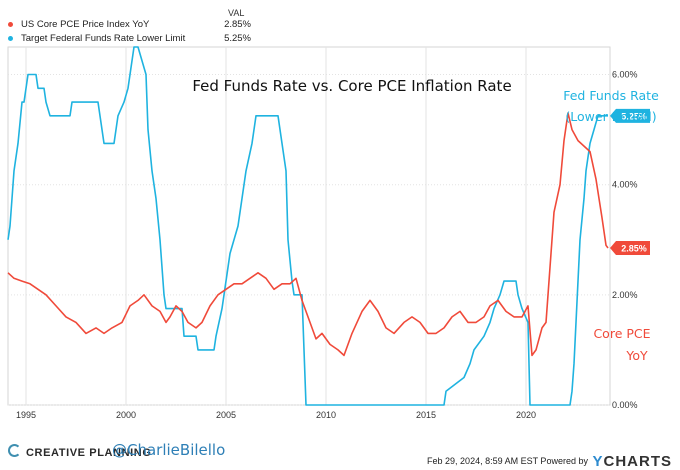  Describe the element at coordinates (80, 451) in the screenshot. I see `creative-planning-logo: CREATIVE PLANNING` at that location.